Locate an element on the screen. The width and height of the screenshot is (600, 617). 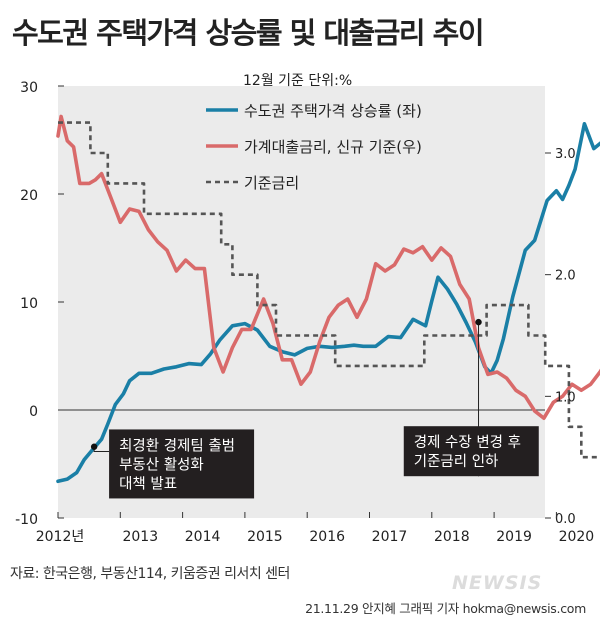
chart-title: 수도권 주택가격 상승률 및 대출금리 추이 is located at coordinates (248, 33).